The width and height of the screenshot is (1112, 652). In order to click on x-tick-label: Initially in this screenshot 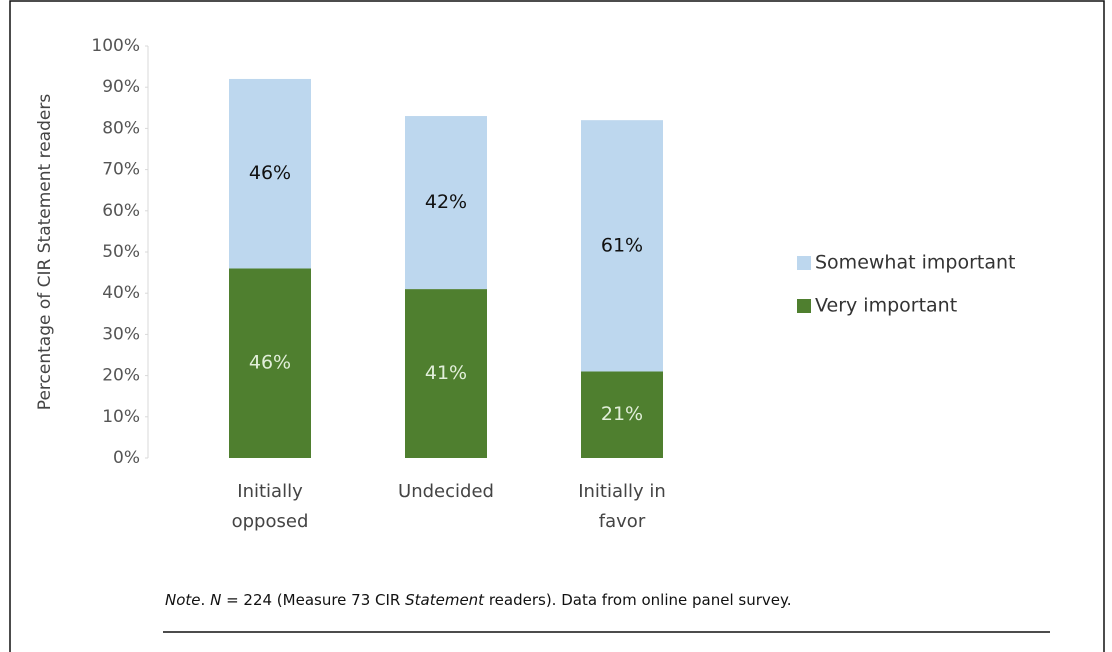, I will do `click(270, 491)`.